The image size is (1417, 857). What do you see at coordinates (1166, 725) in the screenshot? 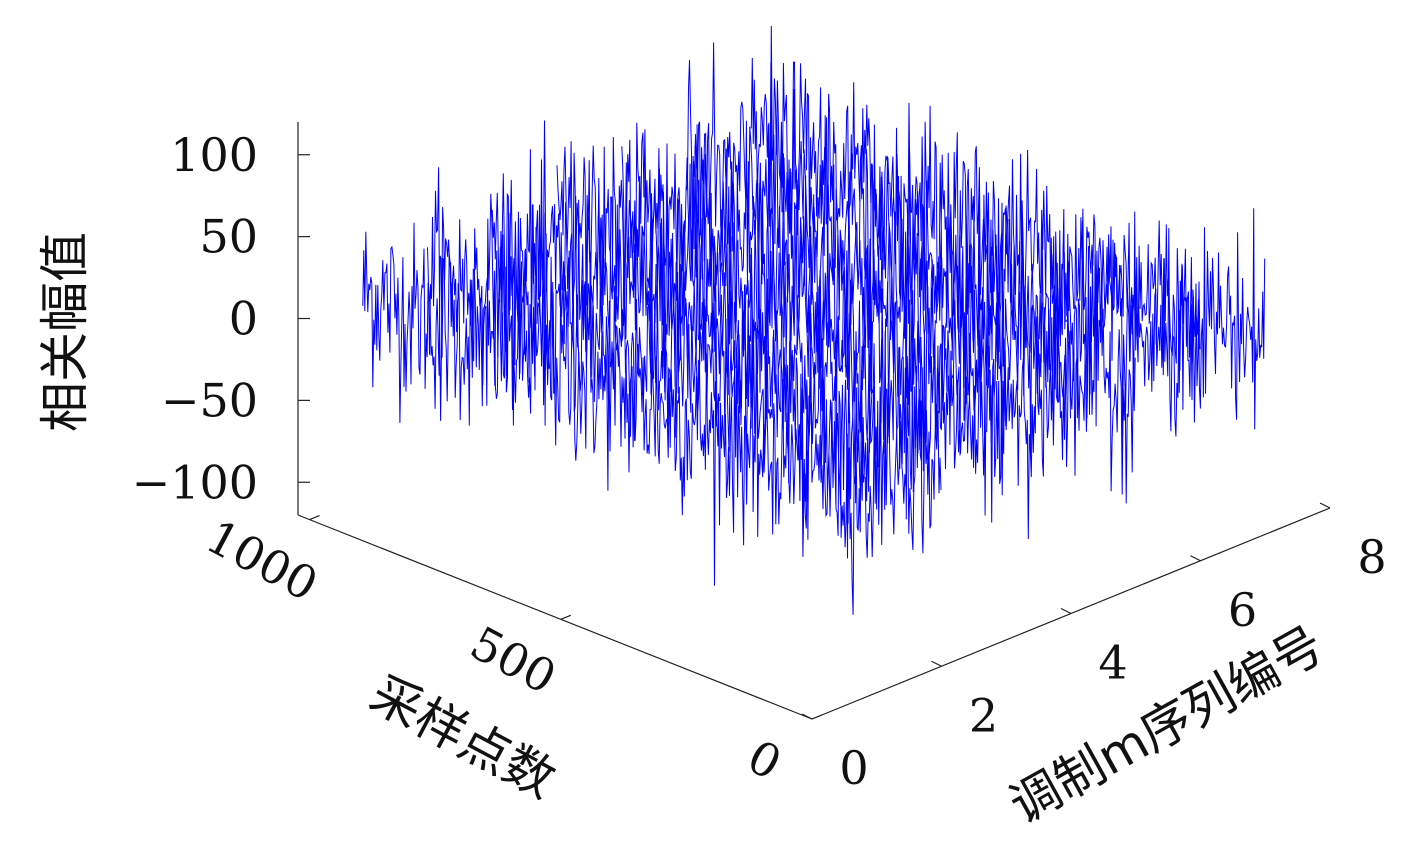
I see `y-axis-title: 调制m序列编号` at bounding box center [1166, 725].